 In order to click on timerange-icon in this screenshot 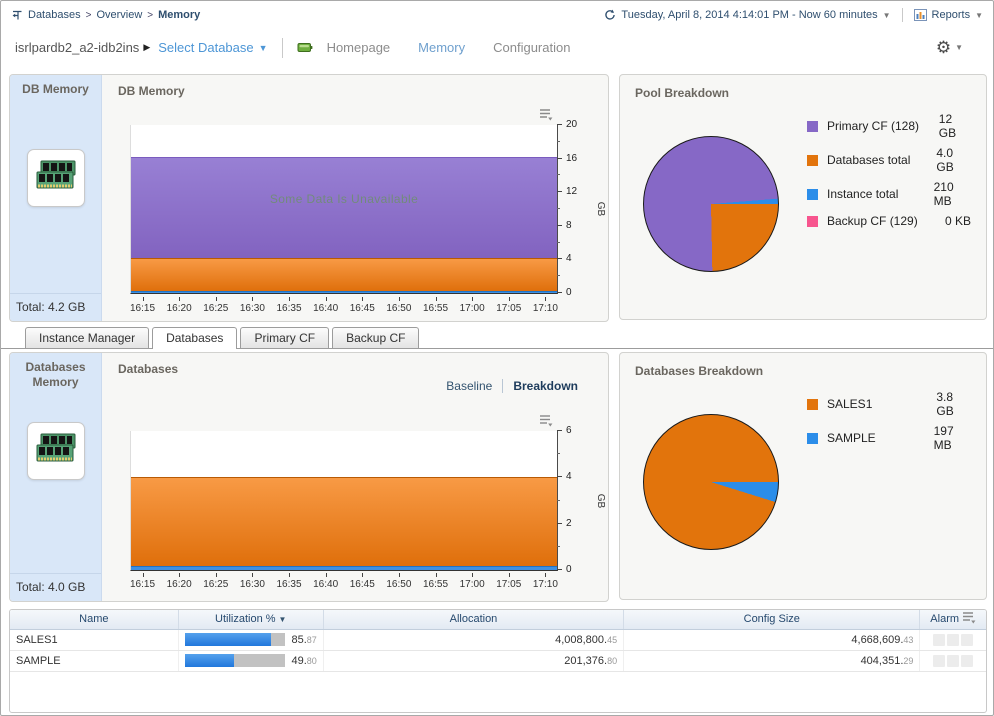, I will do `click(610, 15)`.